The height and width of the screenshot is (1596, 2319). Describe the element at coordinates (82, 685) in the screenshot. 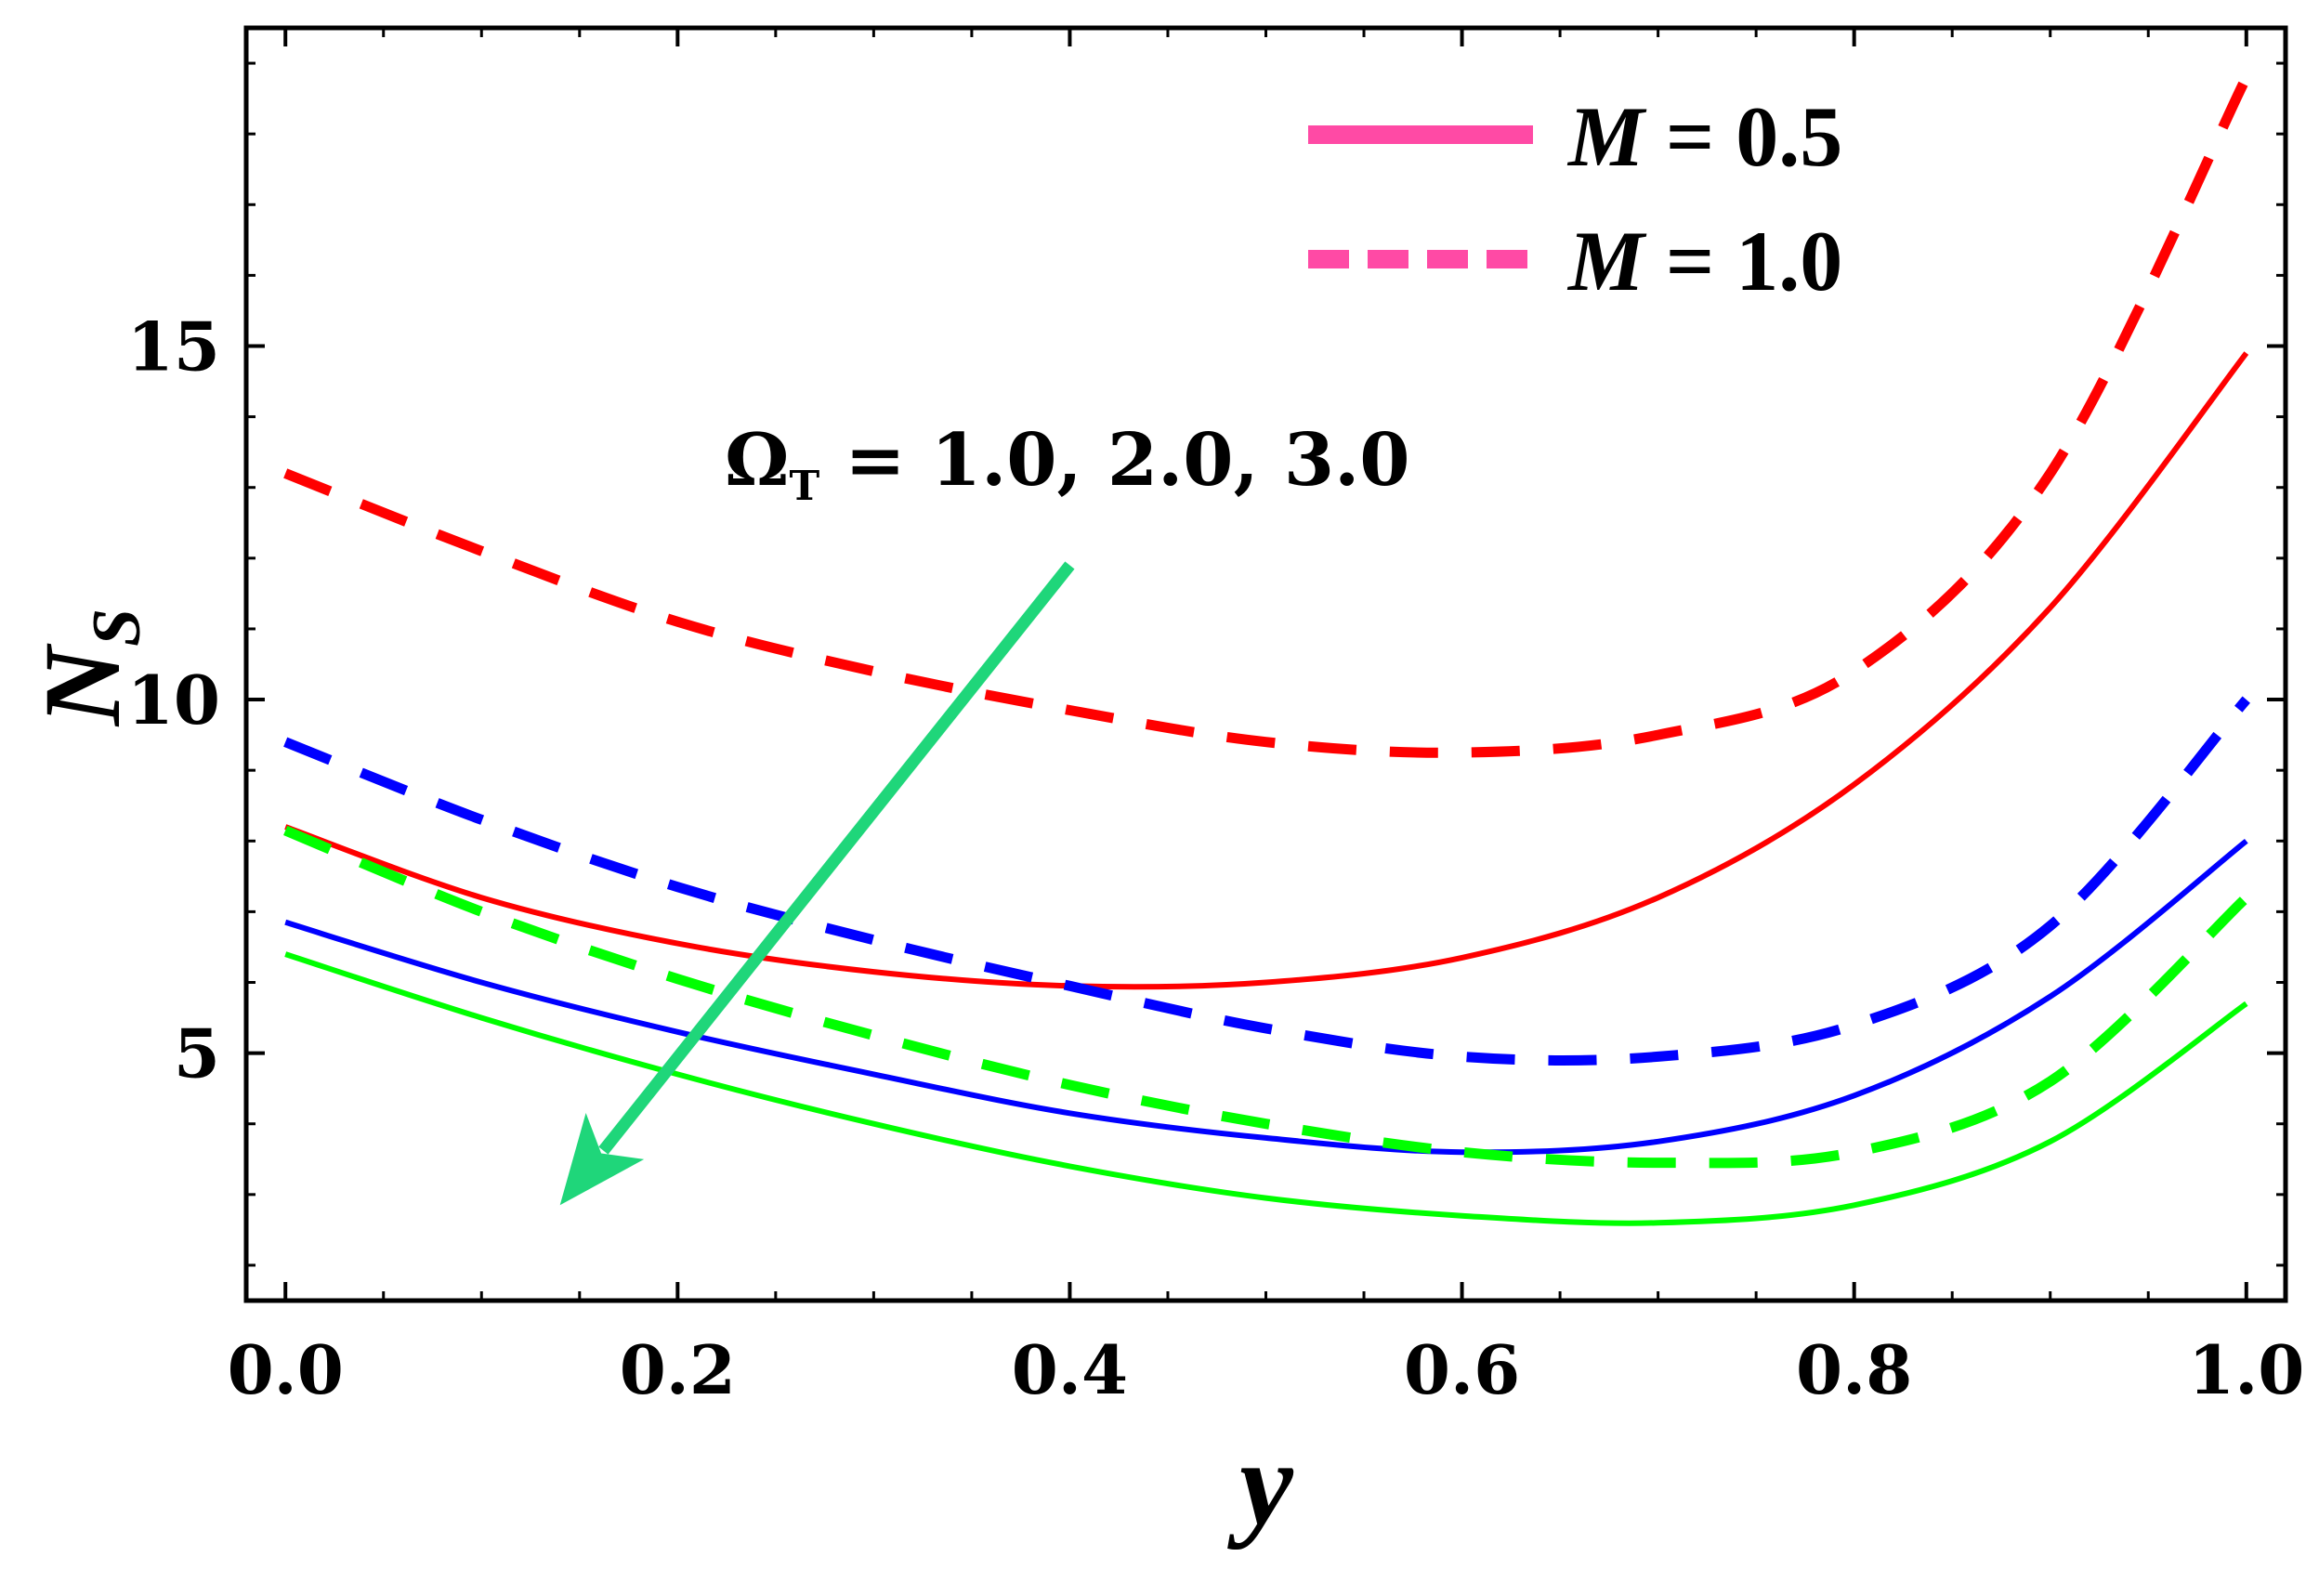

I see `y-axis-title-main: N` at that location.